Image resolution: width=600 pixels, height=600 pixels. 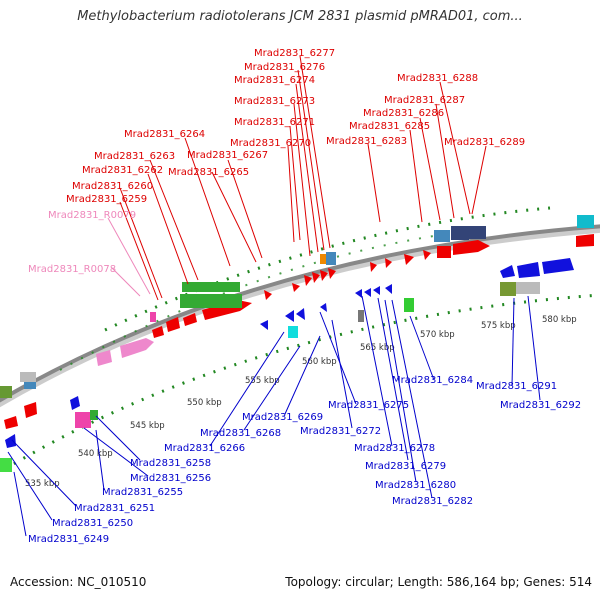 I want to click on gene-label: Mrad2831_6250, so click(x=92, y=523).